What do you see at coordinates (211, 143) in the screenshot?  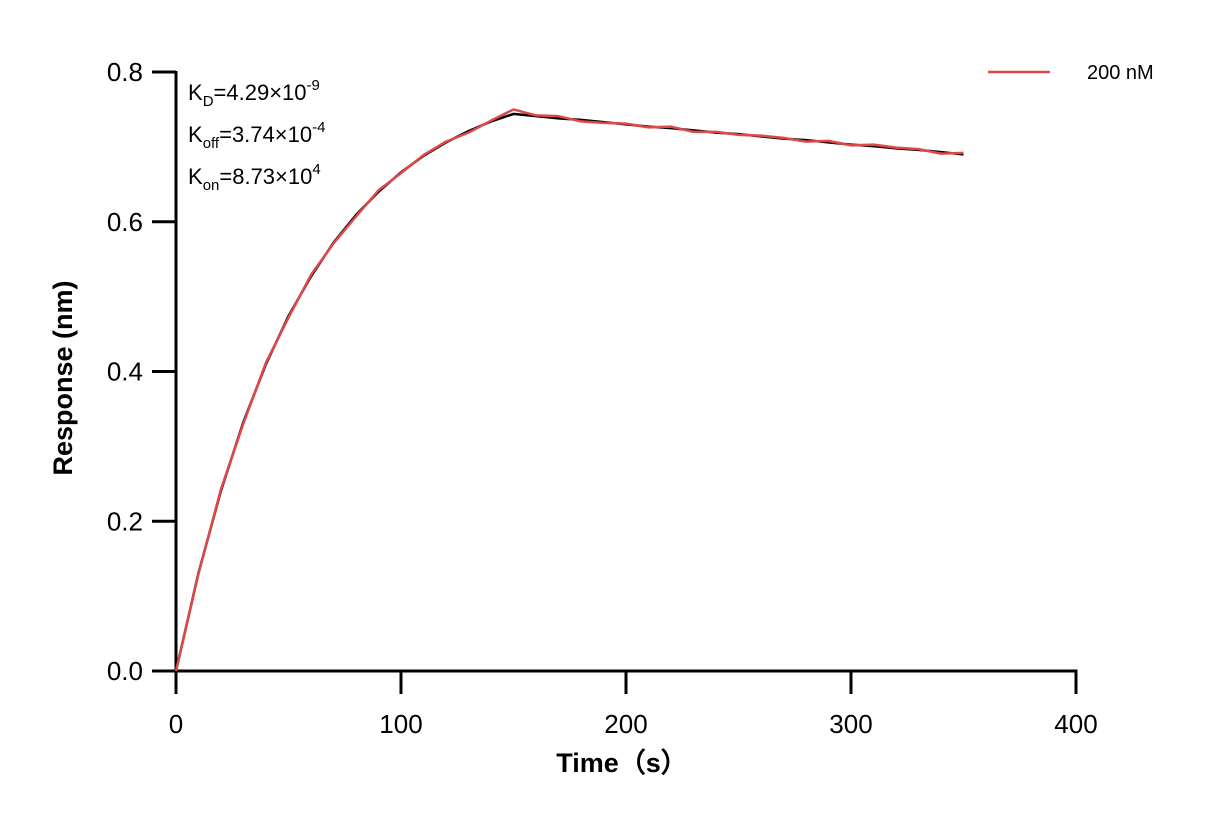 I see `annotation-sub: off` at bounding box center [211, 143].